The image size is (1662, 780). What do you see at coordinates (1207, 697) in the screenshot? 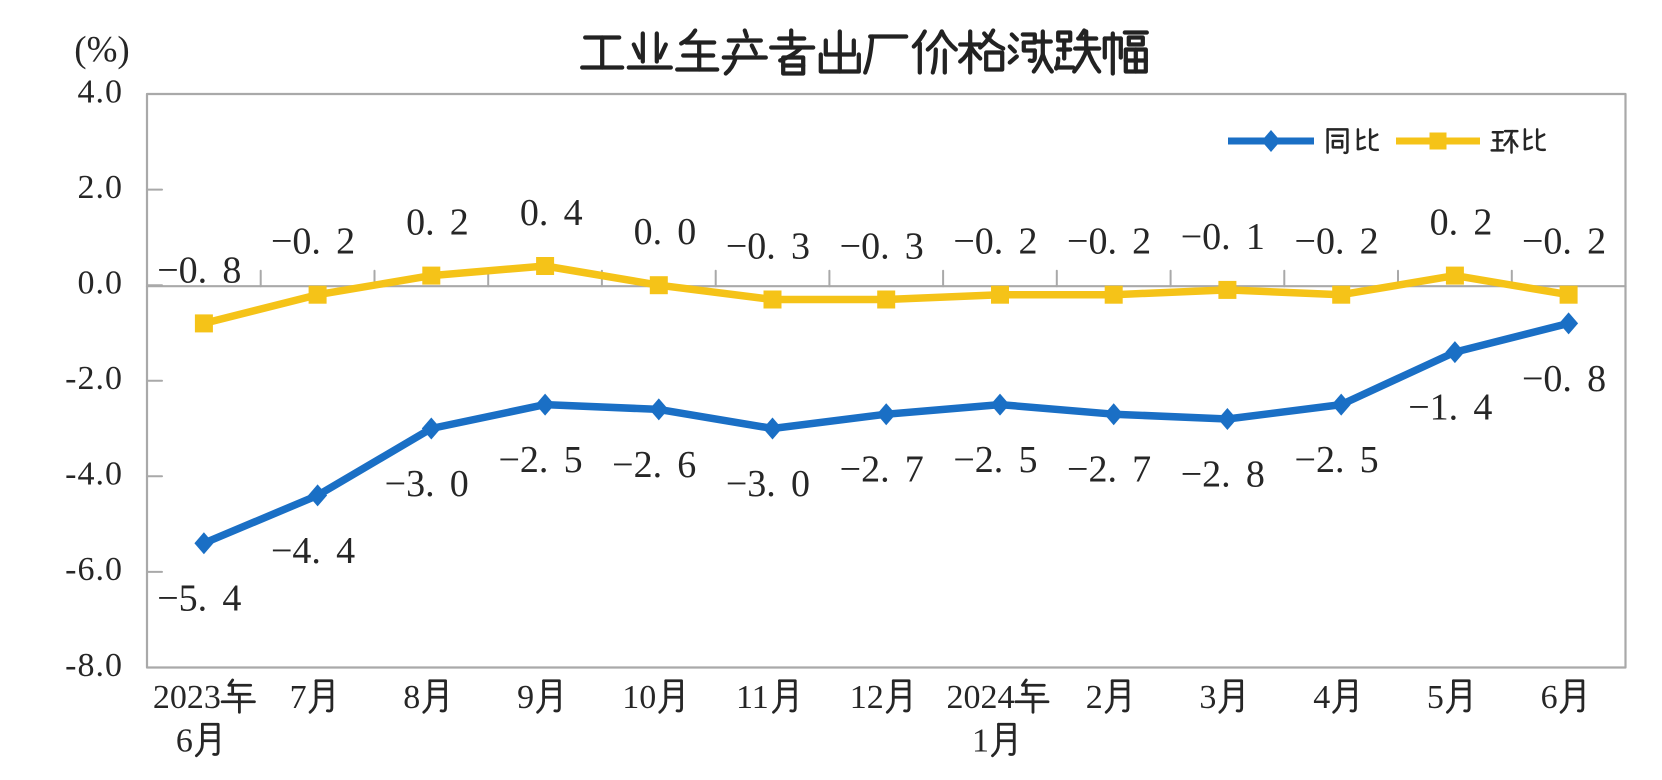
I see `svg-text: 3` at bounding box center [1207, 697].